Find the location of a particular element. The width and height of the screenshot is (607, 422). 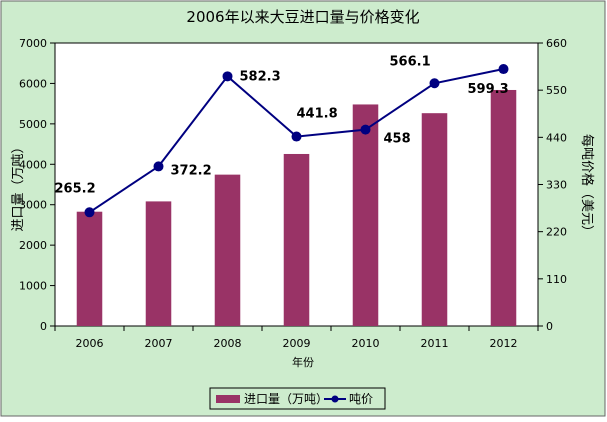

bar-2012 is located at coordinates (503, 207).